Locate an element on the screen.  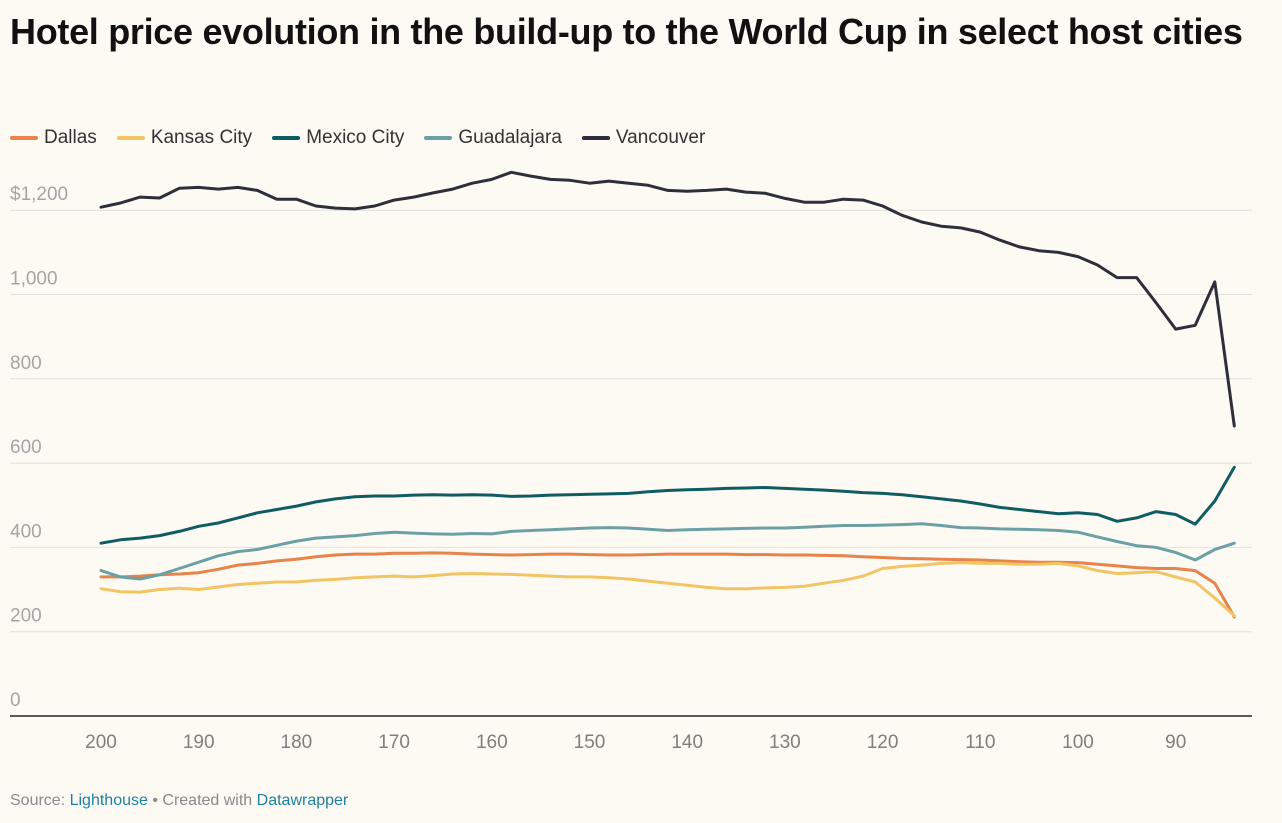
x-tick-label: 200 is located at coordinates (101, 742).